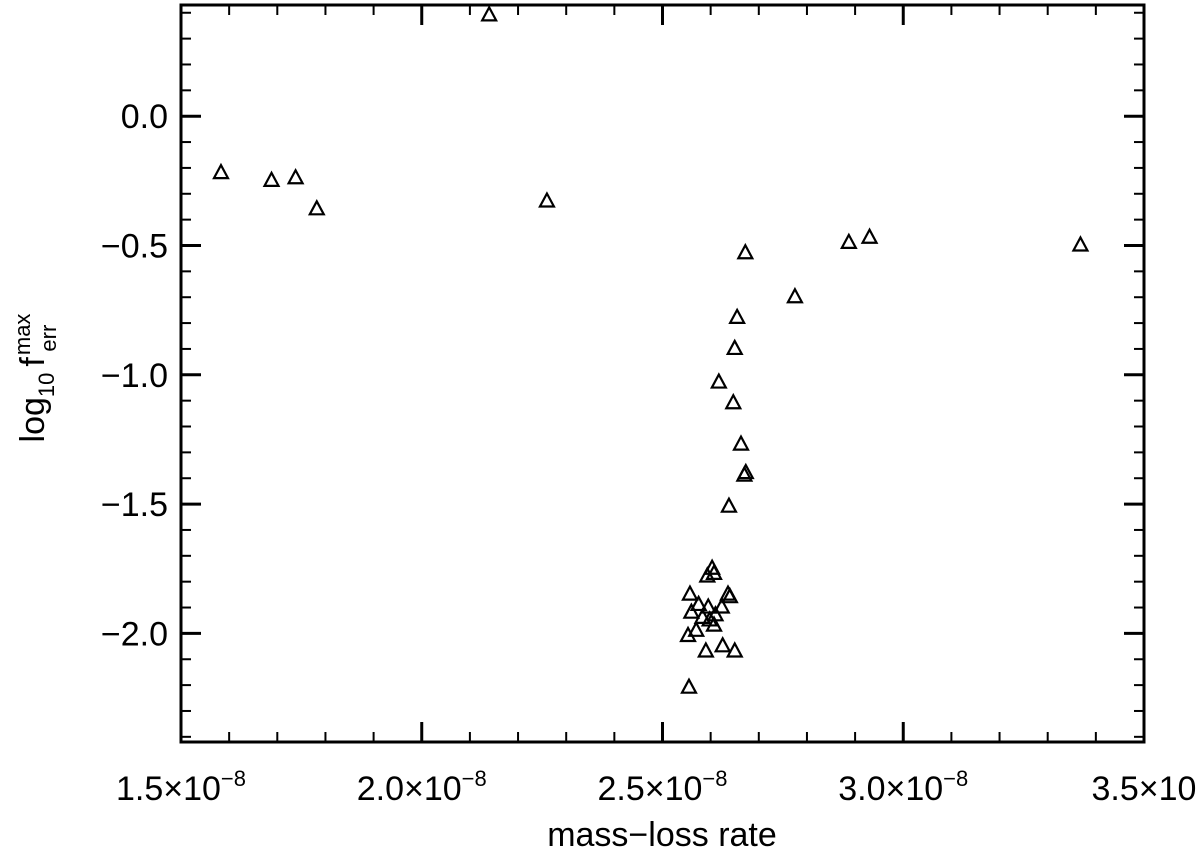 This screenshot has height=860, width=1200. I want to click on svg-text:log10fmaxerr: log10 fmaxerr, so click(35, 378).